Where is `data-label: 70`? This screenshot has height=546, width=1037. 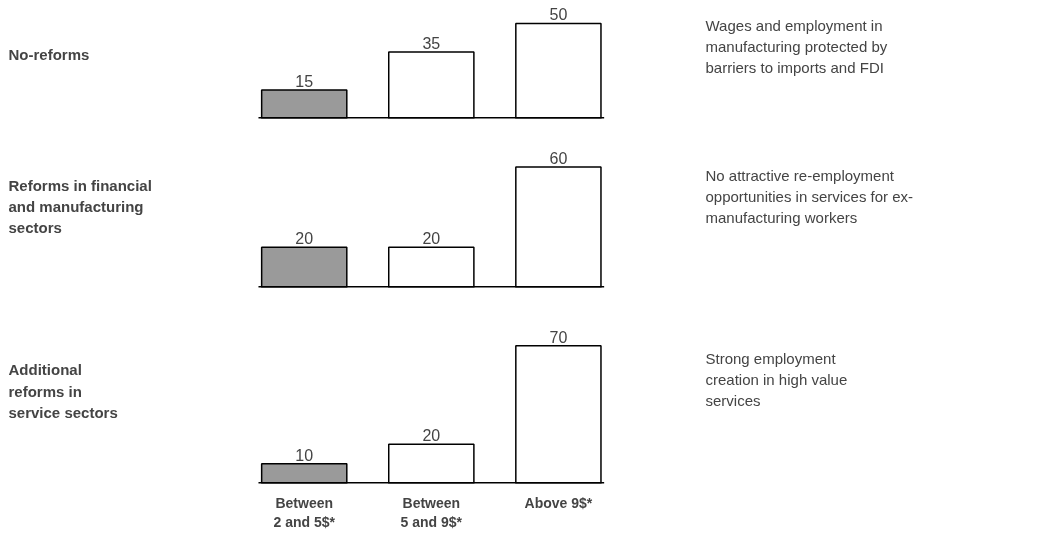
data-label: 70 is located at coordinates (558, 337).